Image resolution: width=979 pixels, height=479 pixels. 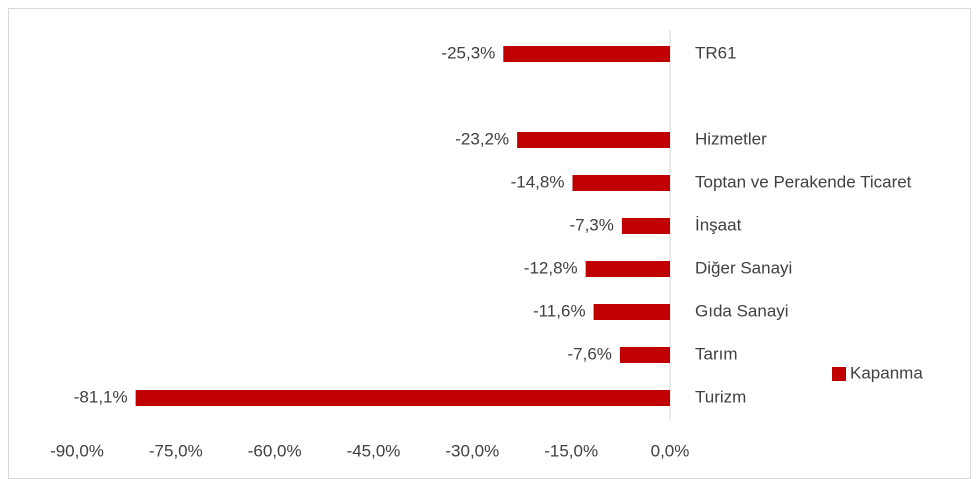 What do you see at coordinates (591, 224) in the screenshot?
I see `data-label: -7,3%` at bounding box center [591, 224].